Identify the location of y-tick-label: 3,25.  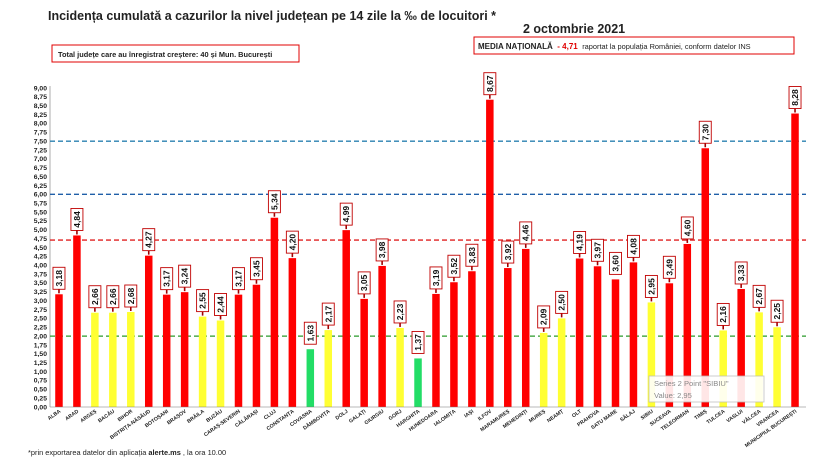
(40, 292).